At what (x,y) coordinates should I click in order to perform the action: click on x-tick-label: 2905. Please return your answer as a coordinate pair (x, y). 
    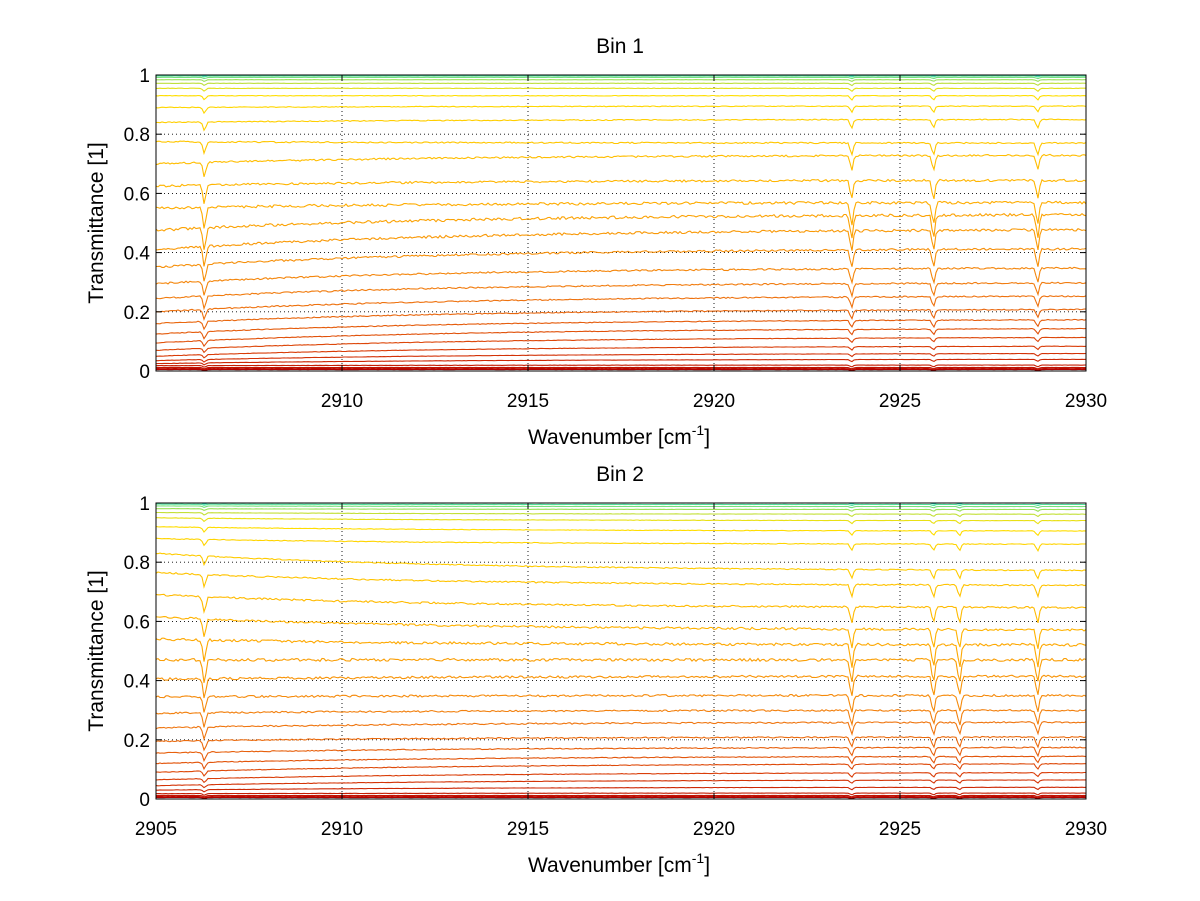
    Looking at the image, I should click on (156, 829).